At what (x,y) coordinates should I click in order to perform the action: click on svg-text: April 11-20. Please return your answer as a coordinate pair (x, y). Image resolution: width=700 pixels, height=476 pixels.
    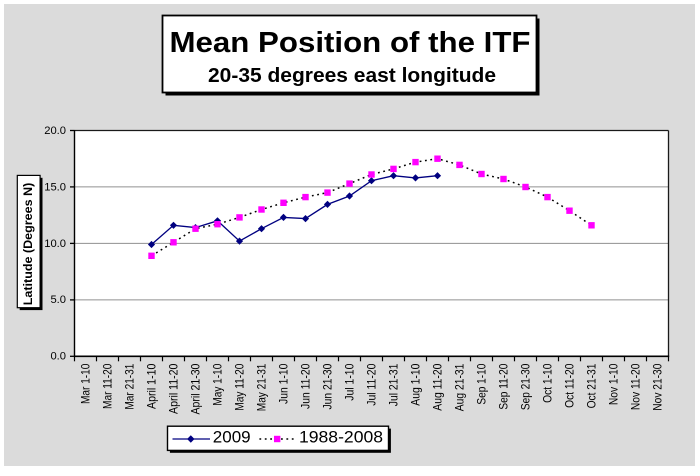
    Looking at the image, I should click on (174, 388).